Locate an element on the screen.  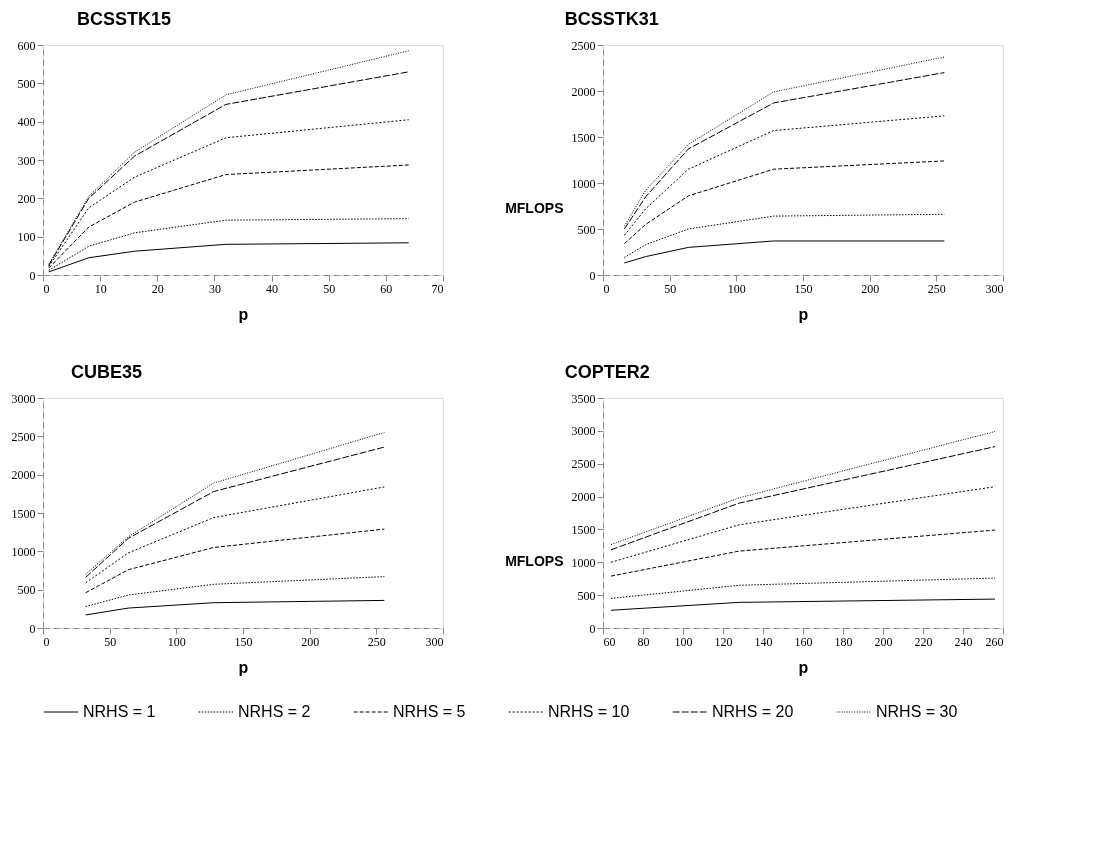
y-tick-label: 100 is located at coordinates (26, 237).